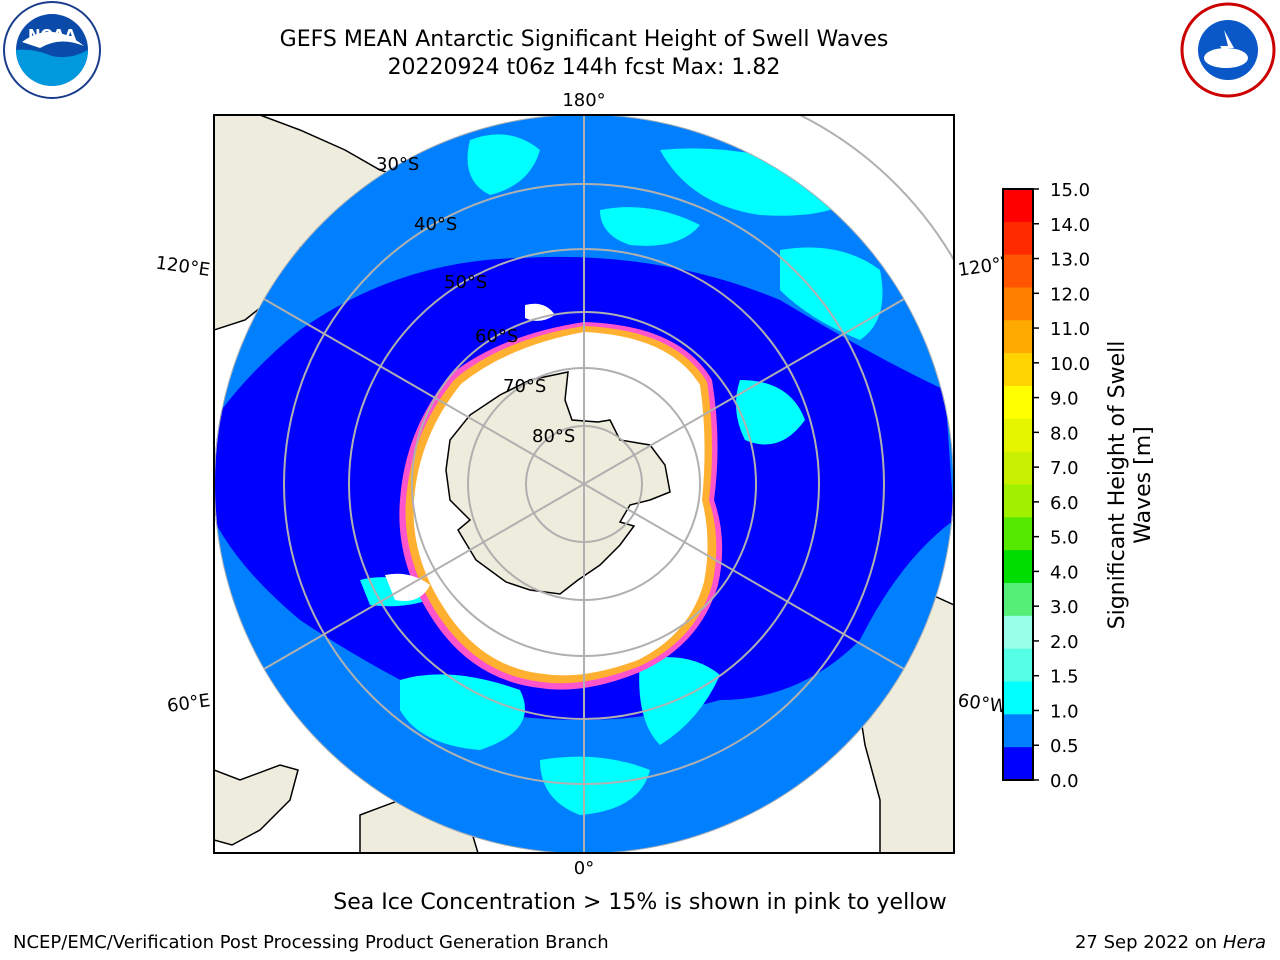  I want to click on colorbar-frame, so click(1018, 484).